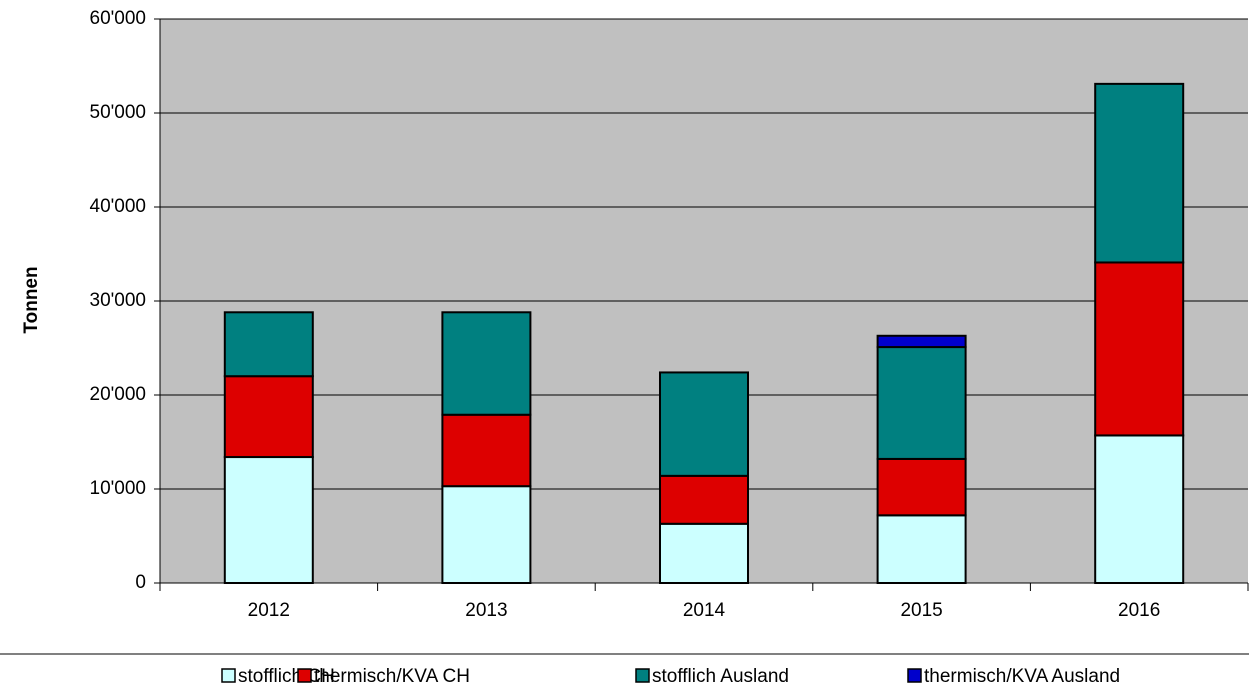 This screenshot has width=1249, height=698. I want to click on x-tick-label: 2016, so click(1139, 610).